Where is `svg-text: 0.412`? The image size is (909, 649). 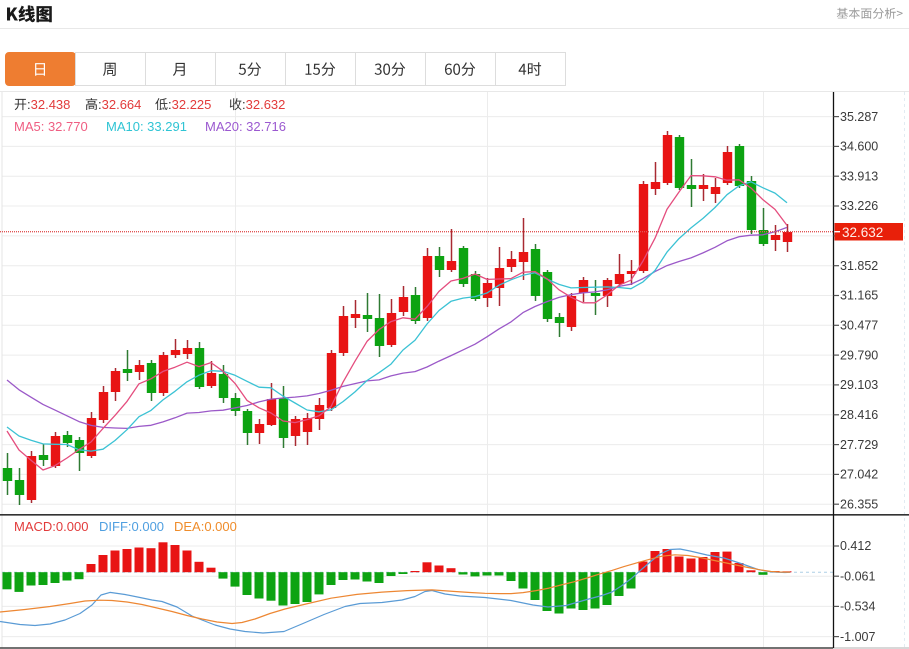
svg-text: 0.412 is located at coordinates (855, 546).